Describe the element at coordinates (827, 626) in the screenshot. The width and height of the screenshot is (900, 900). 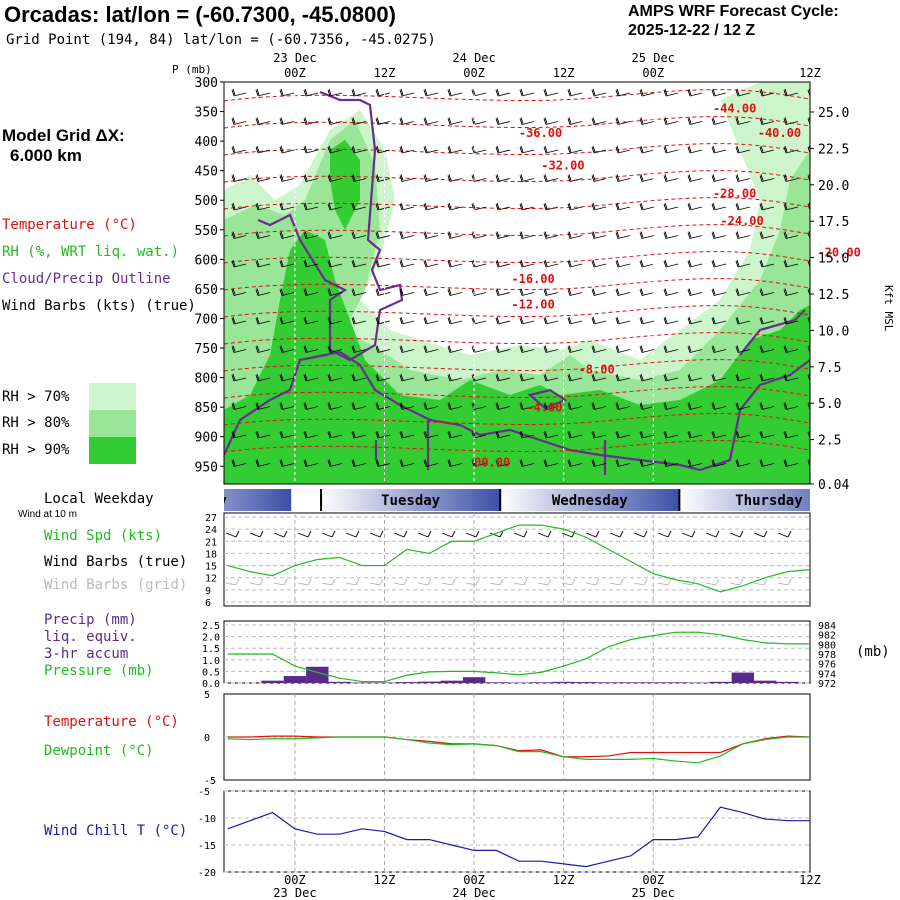
I see `pressure-tick-label: 984` at that location.